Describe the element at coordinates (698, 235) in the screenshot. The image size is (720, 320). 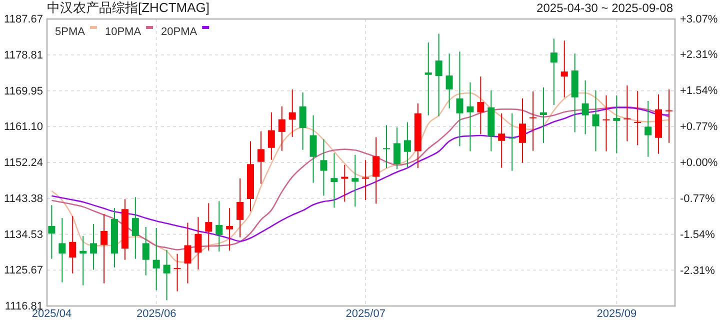
I see `y2-tick-label: -1.54%` at that location.